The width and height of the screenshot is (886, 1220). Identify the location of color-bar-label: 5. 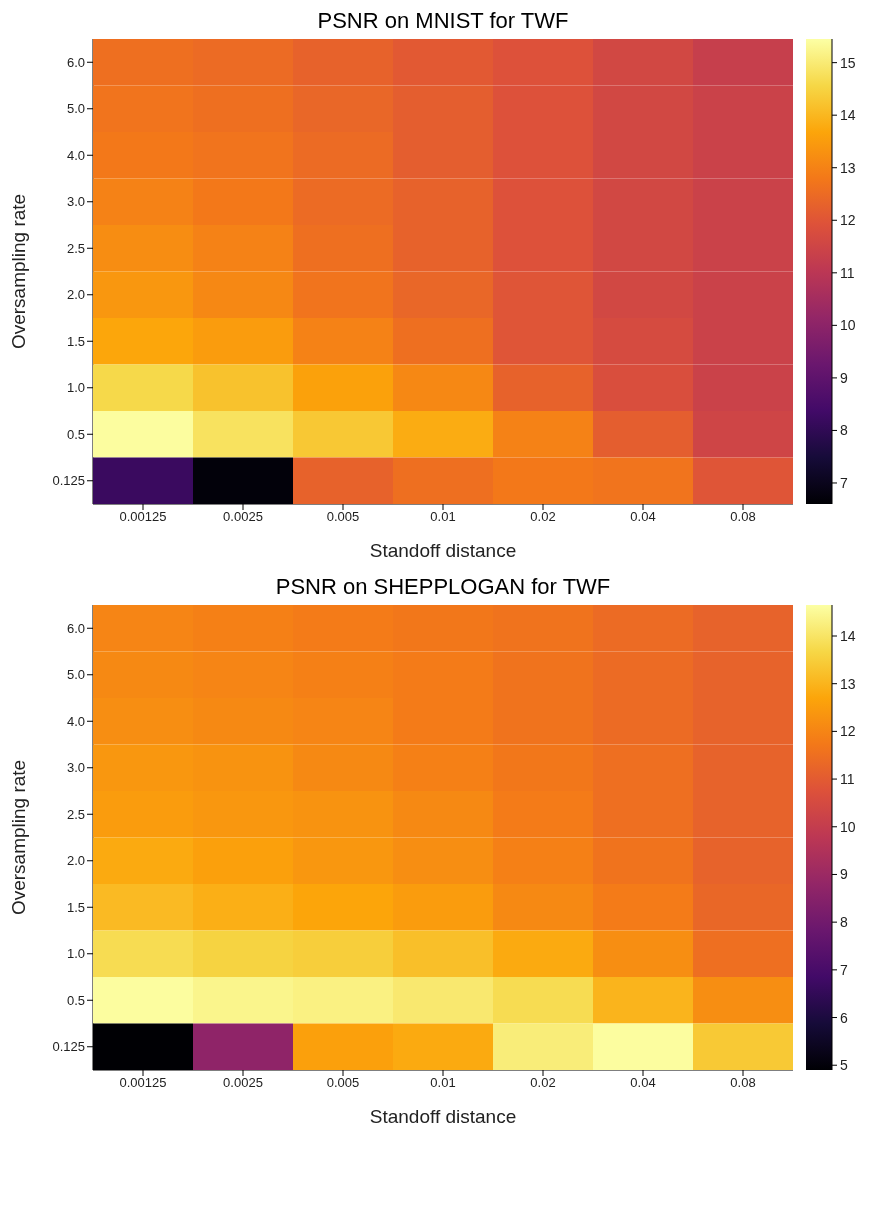
(844, 1065).